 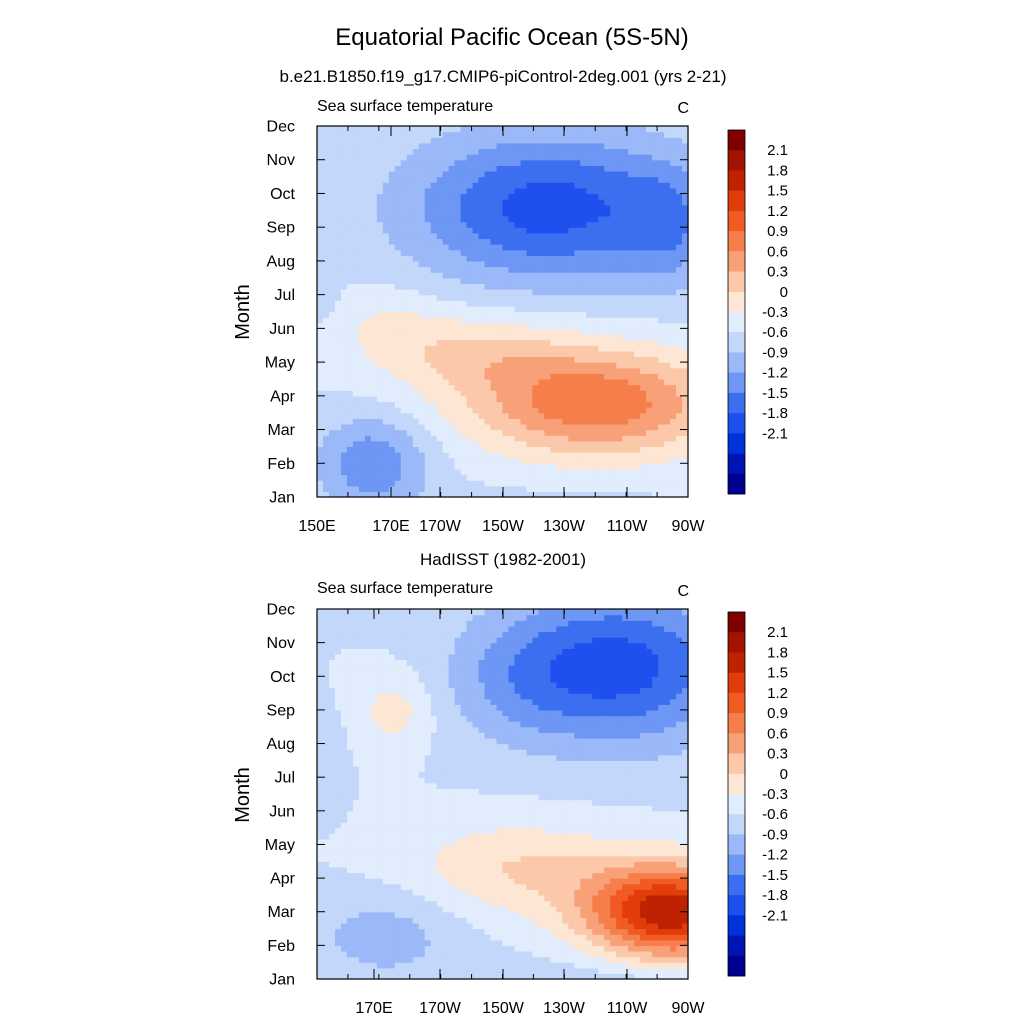 I want to click on colorbar-label: -0.3, so click(x=775, y=312).